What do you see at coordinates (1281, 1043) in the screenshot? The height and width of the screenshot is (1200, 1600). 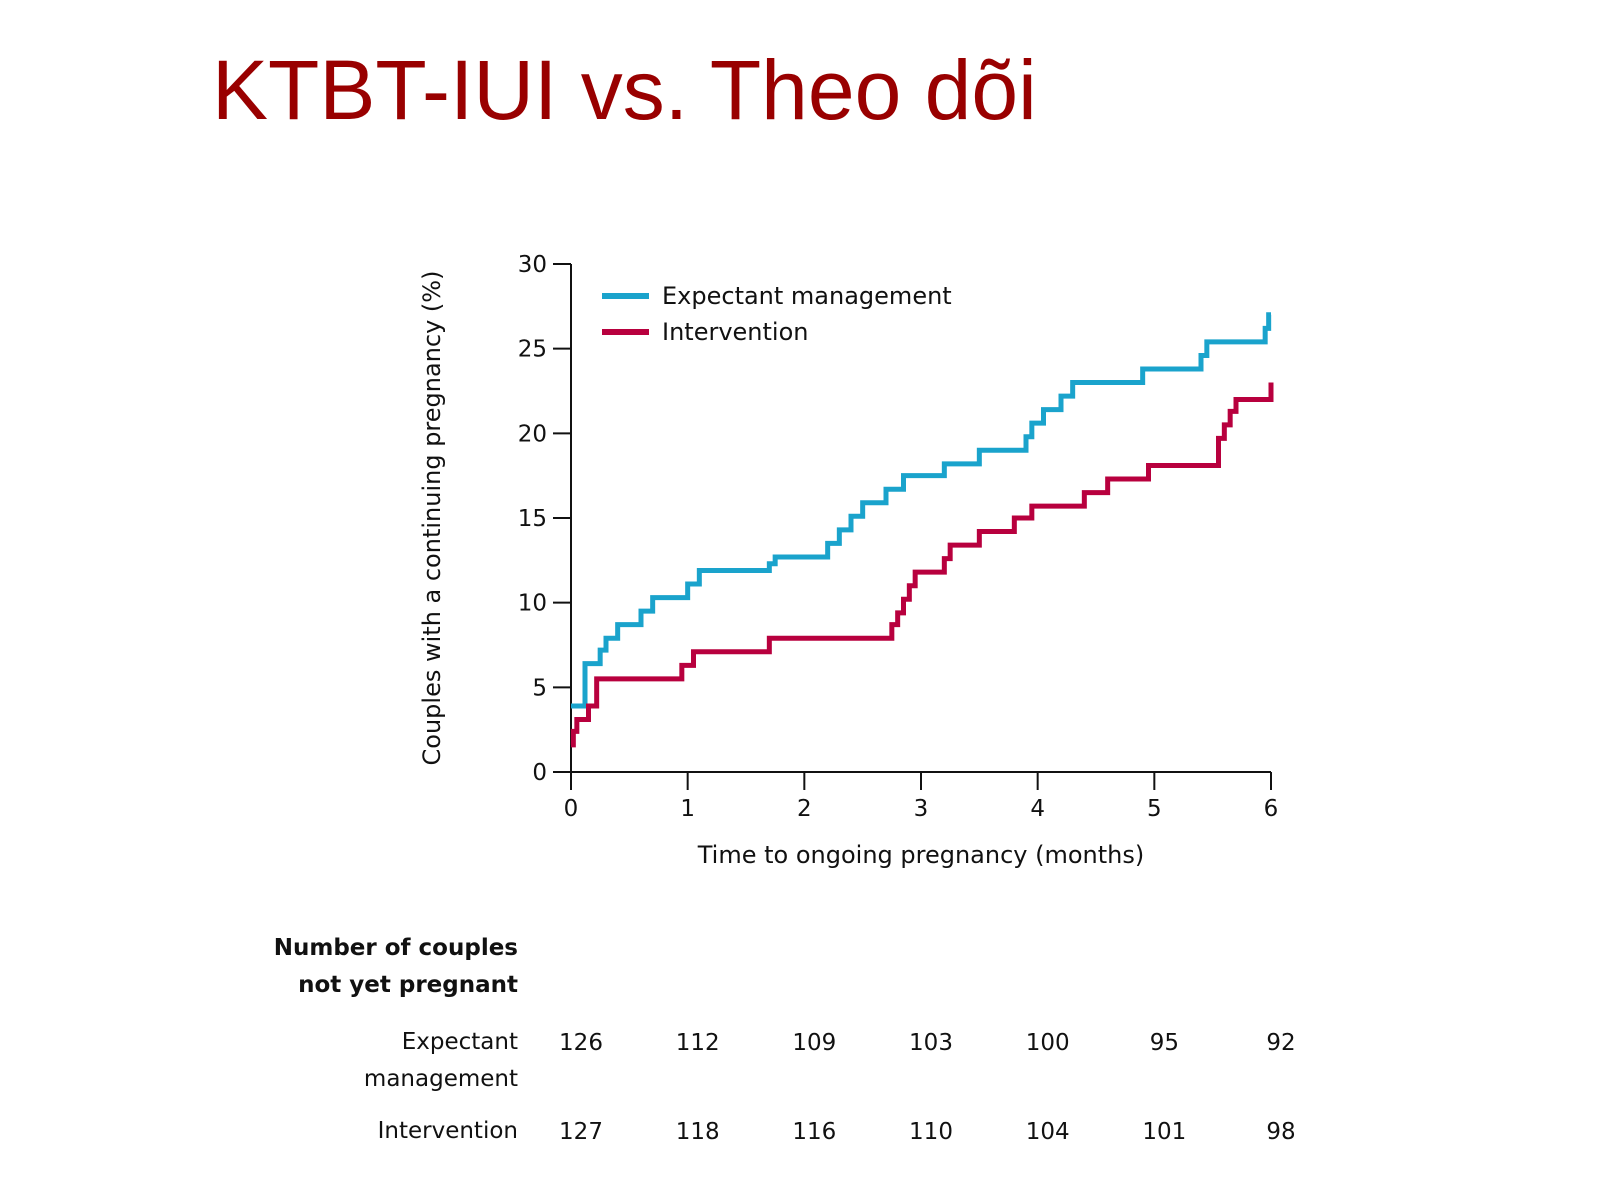 I see `risk-value: 92` at bounding box center [1281, 1043].